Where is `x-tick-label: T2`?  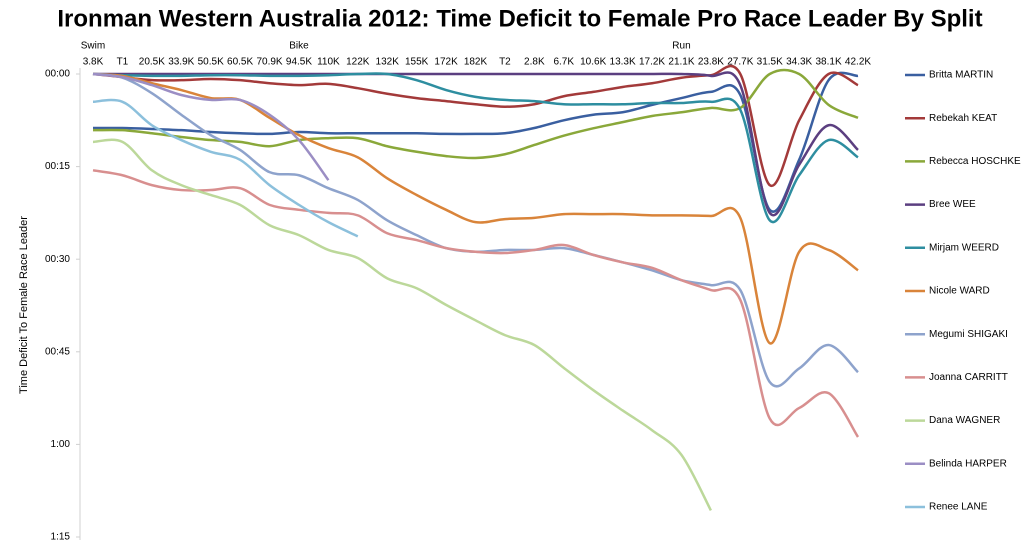 x-tick-label: T2 is located at coordinates (505, 62).